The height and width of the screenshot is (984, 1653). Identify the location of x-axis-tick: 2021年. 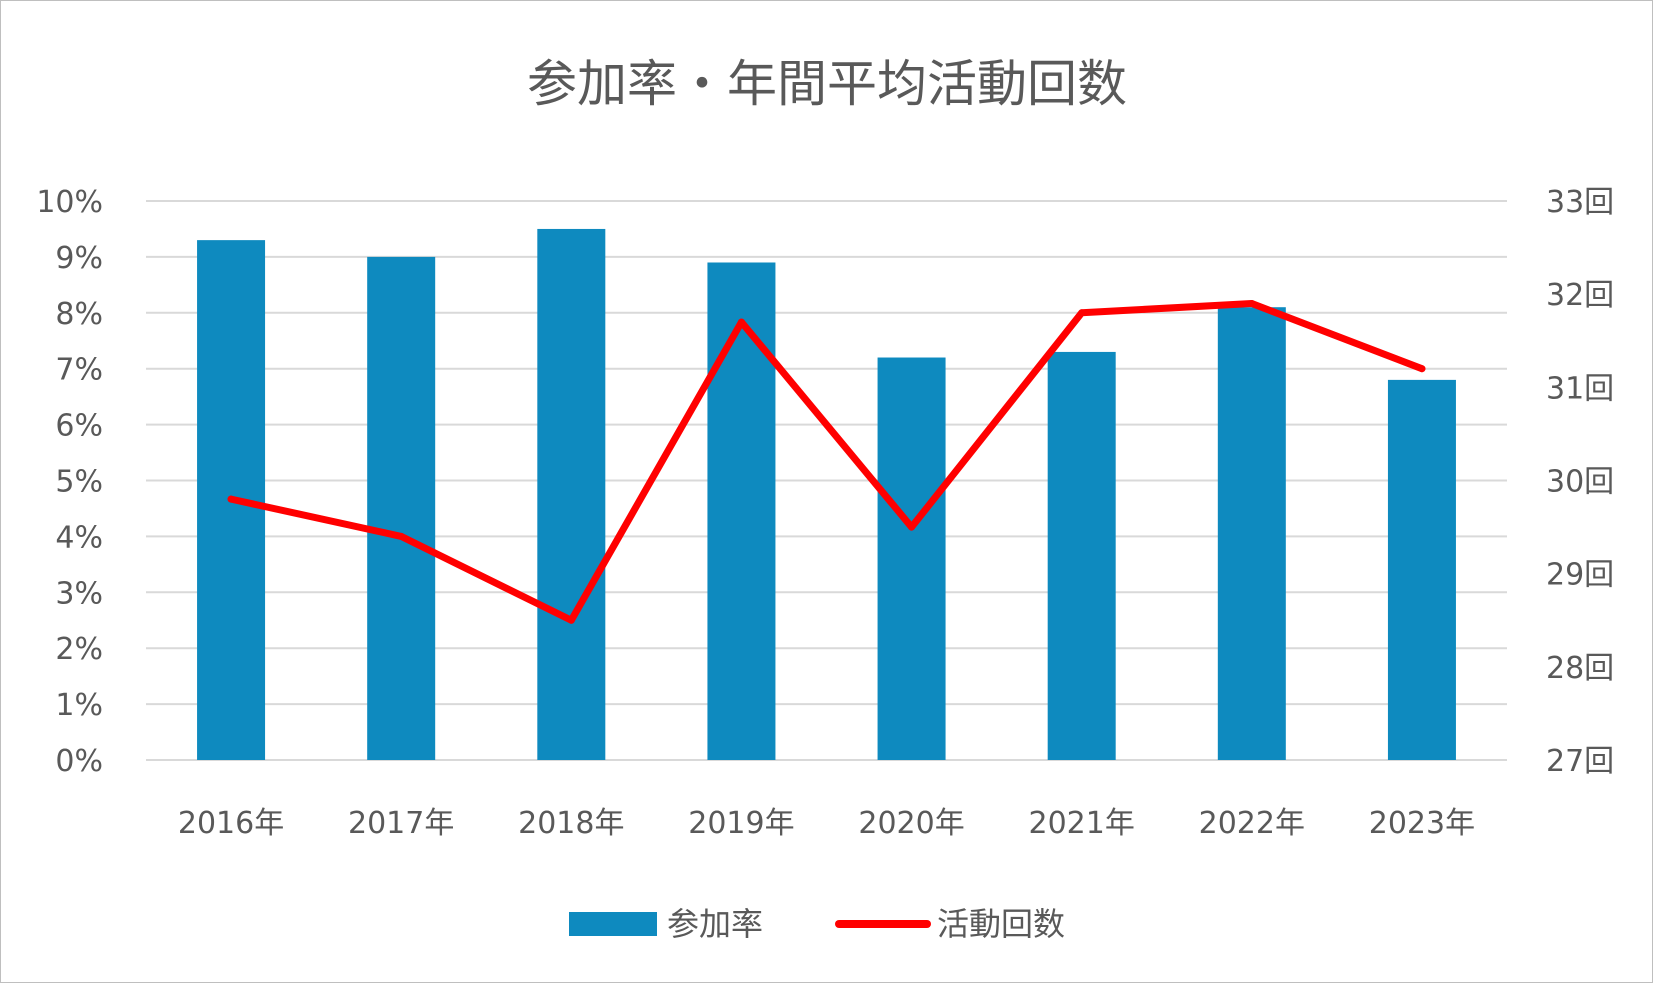
(1082, 823).